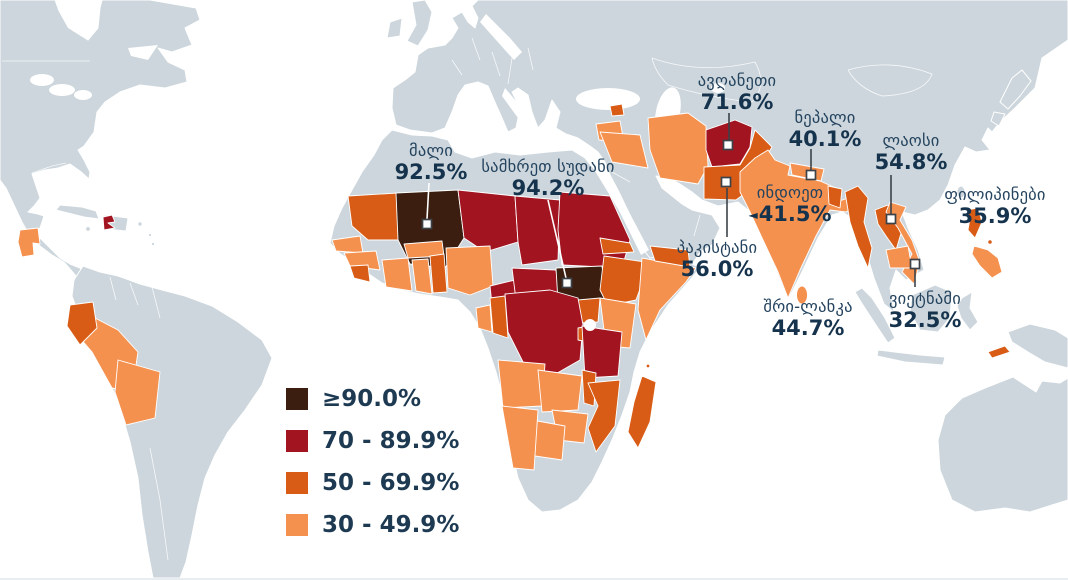  I want to click on label-laos: ლაოსი 54.8%, so click(911, 152).